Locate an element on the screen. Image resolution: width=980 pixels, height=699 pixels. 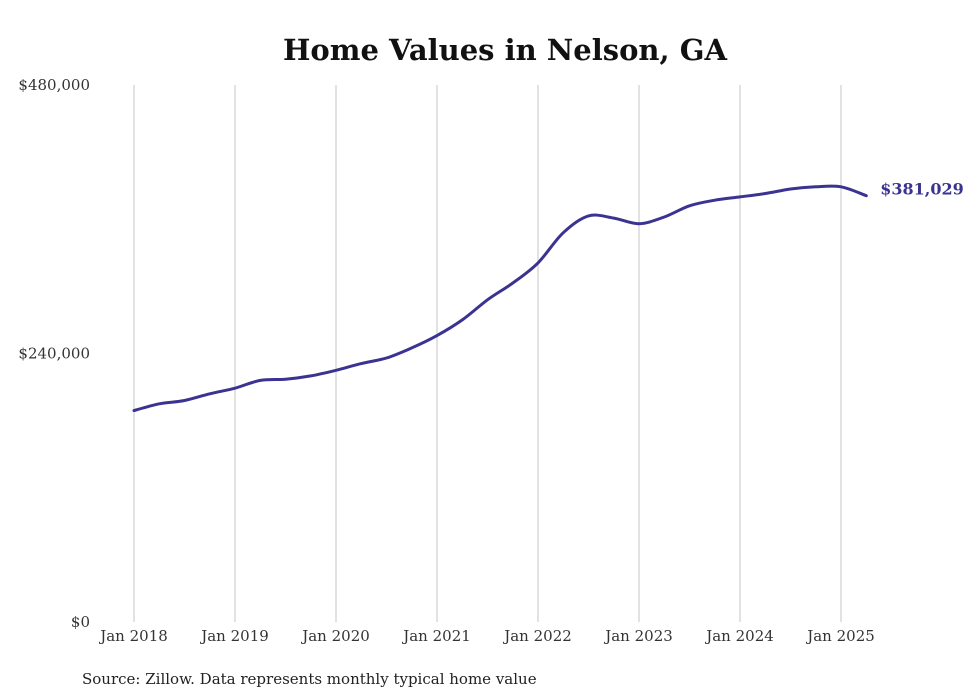
x-tick-label: Jan 2022 is located at coordinates (537, 636).